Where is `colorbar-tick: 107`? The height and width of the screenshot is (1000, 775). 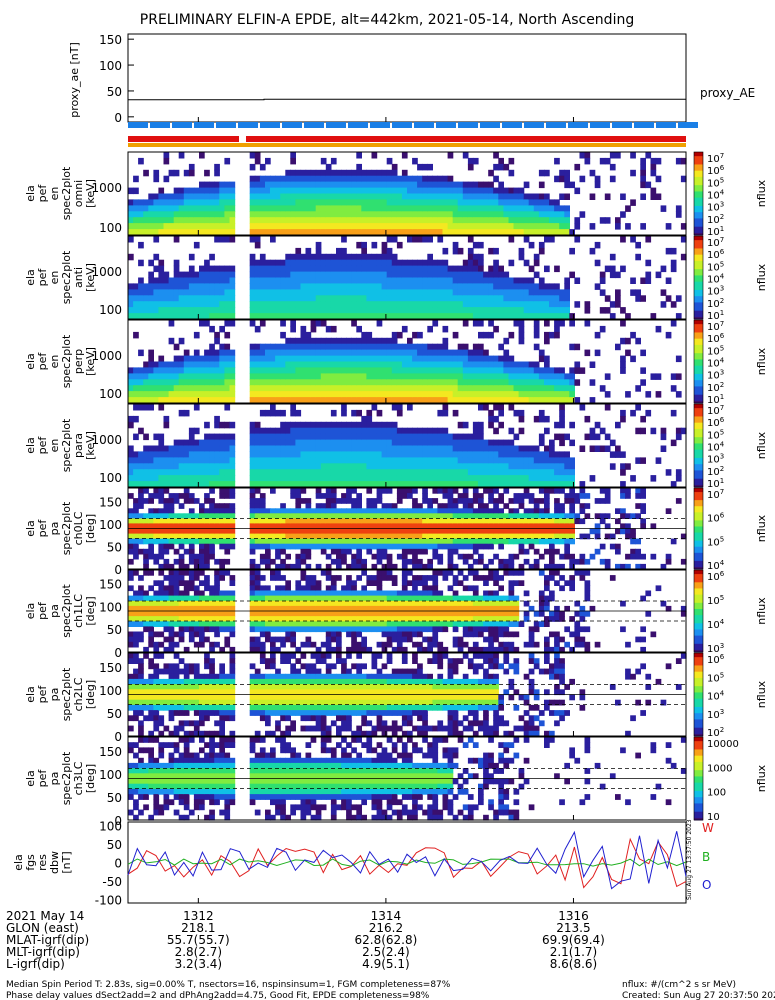 colorbar-tick: 107 is located at coordinates (715, 326).